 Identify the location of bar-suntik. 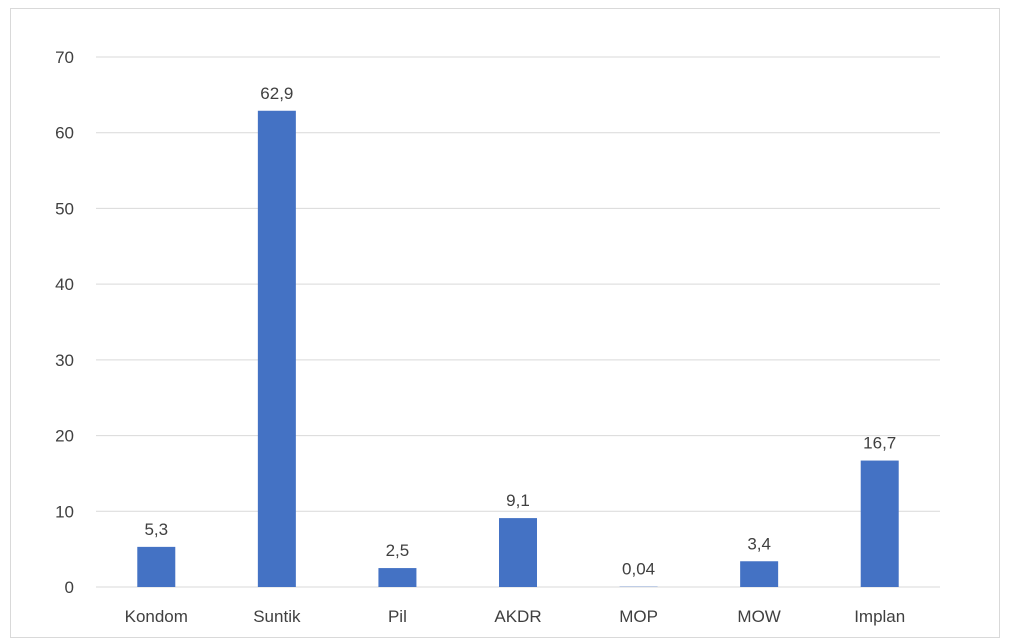
(276, 348).